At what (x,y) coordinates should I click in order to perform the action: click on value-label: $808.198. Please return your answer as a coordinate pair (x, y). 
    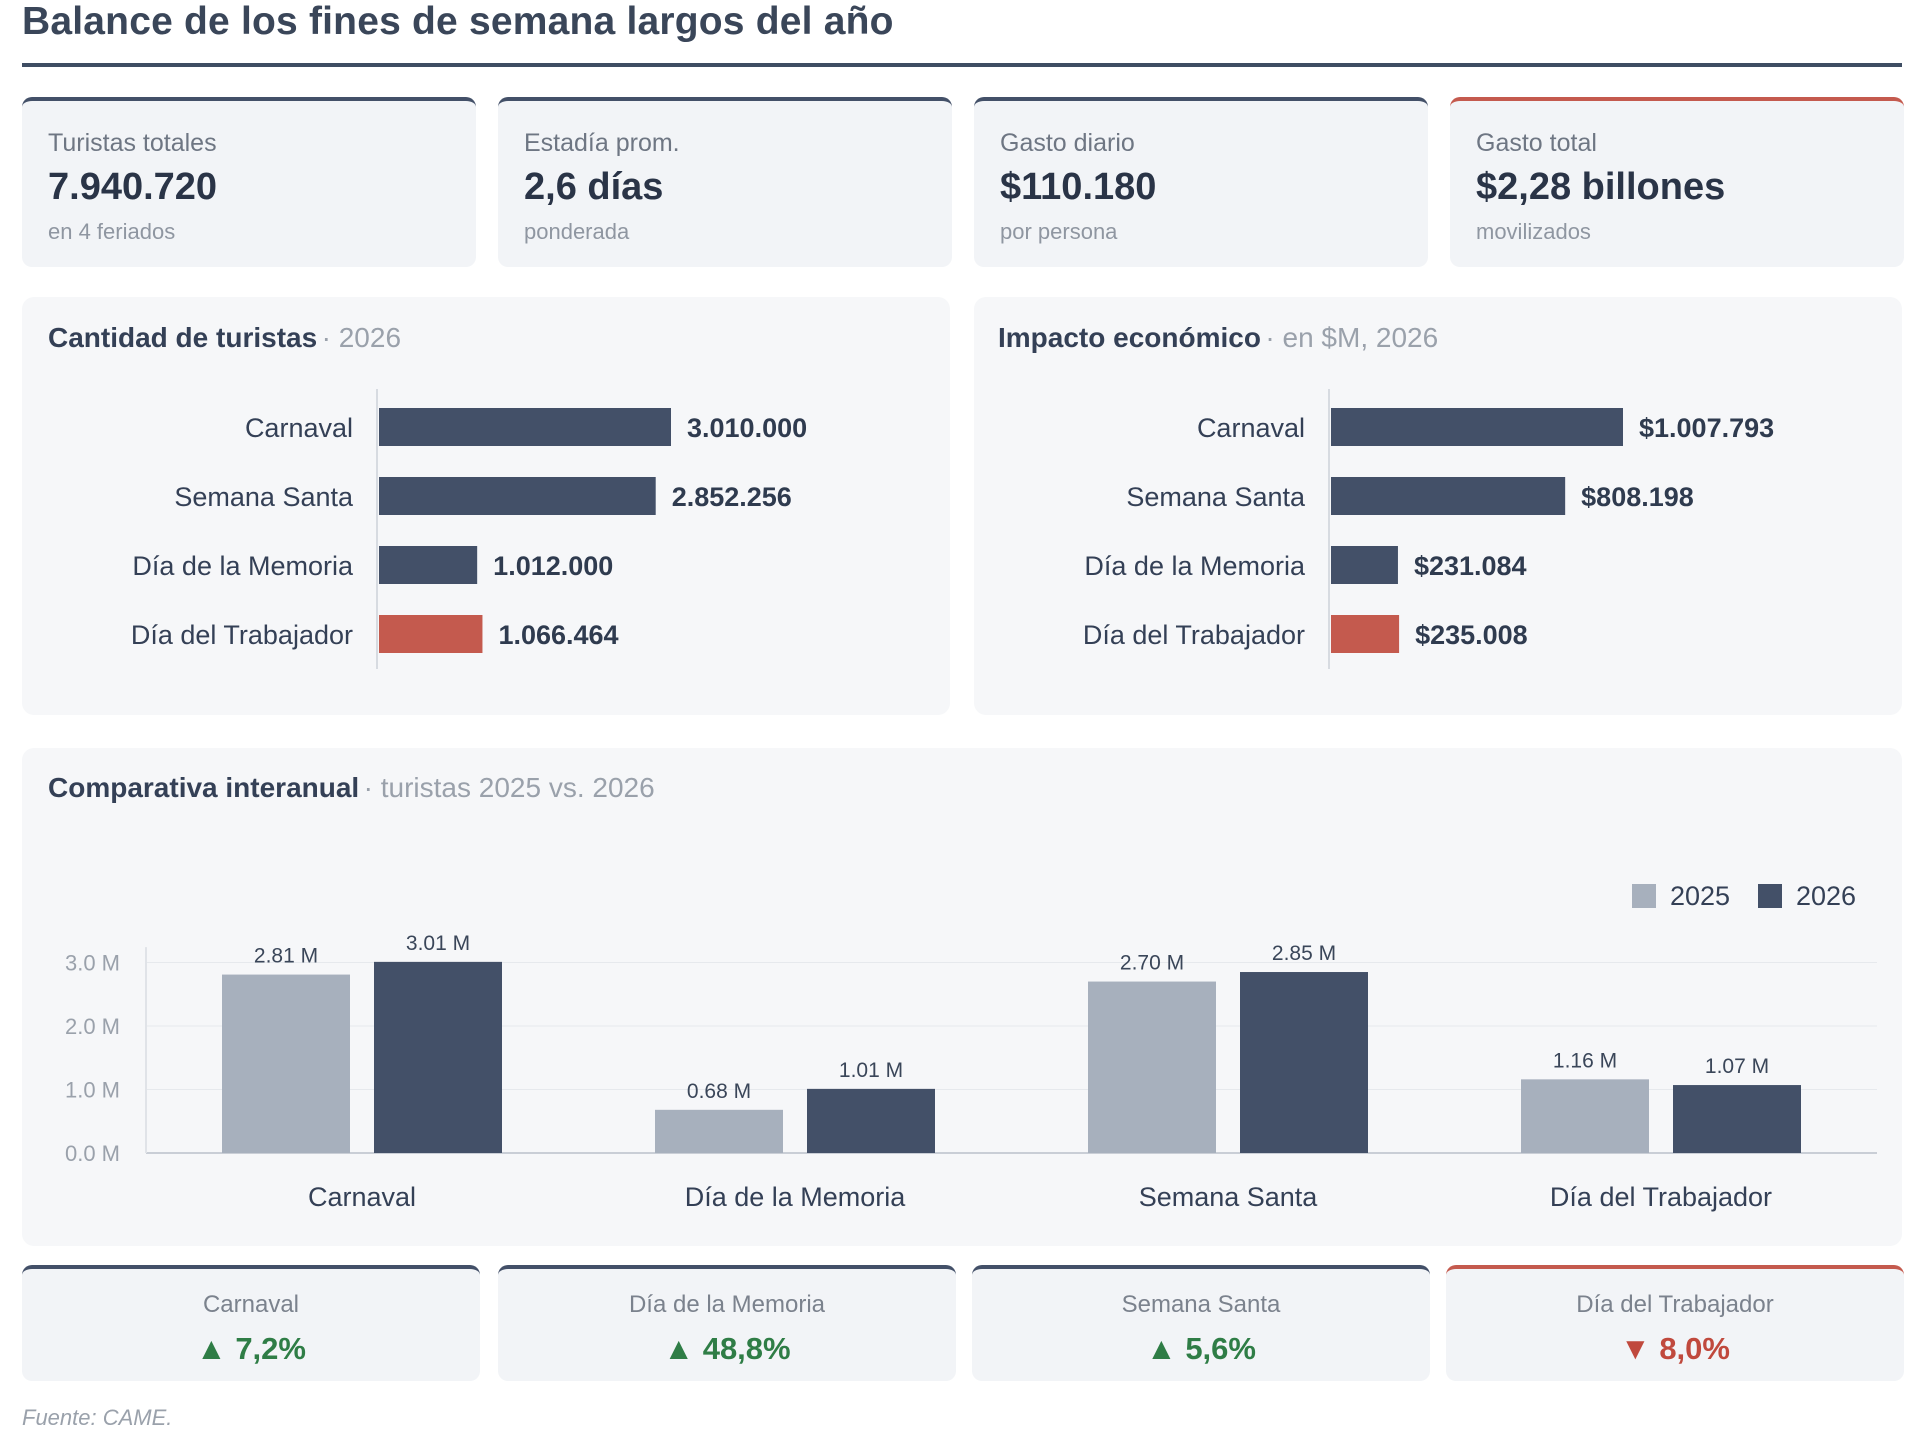
    Looking at the image, I should click on (1637, 497).